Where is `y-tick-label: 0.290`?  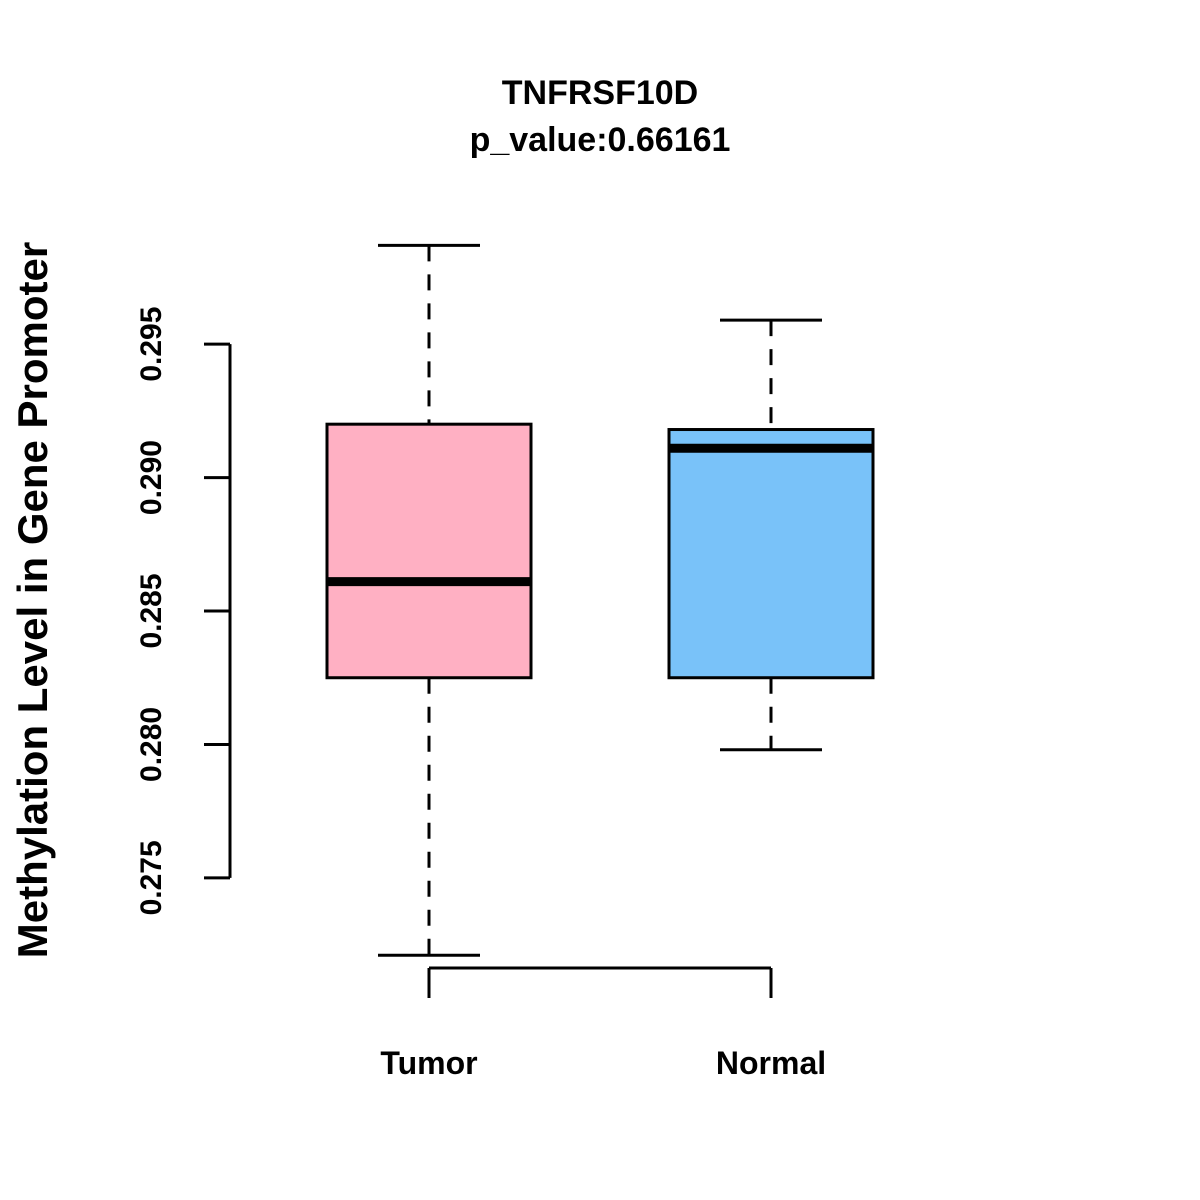 y-tick-label: 0.290 is located at coordinates (151, 477).